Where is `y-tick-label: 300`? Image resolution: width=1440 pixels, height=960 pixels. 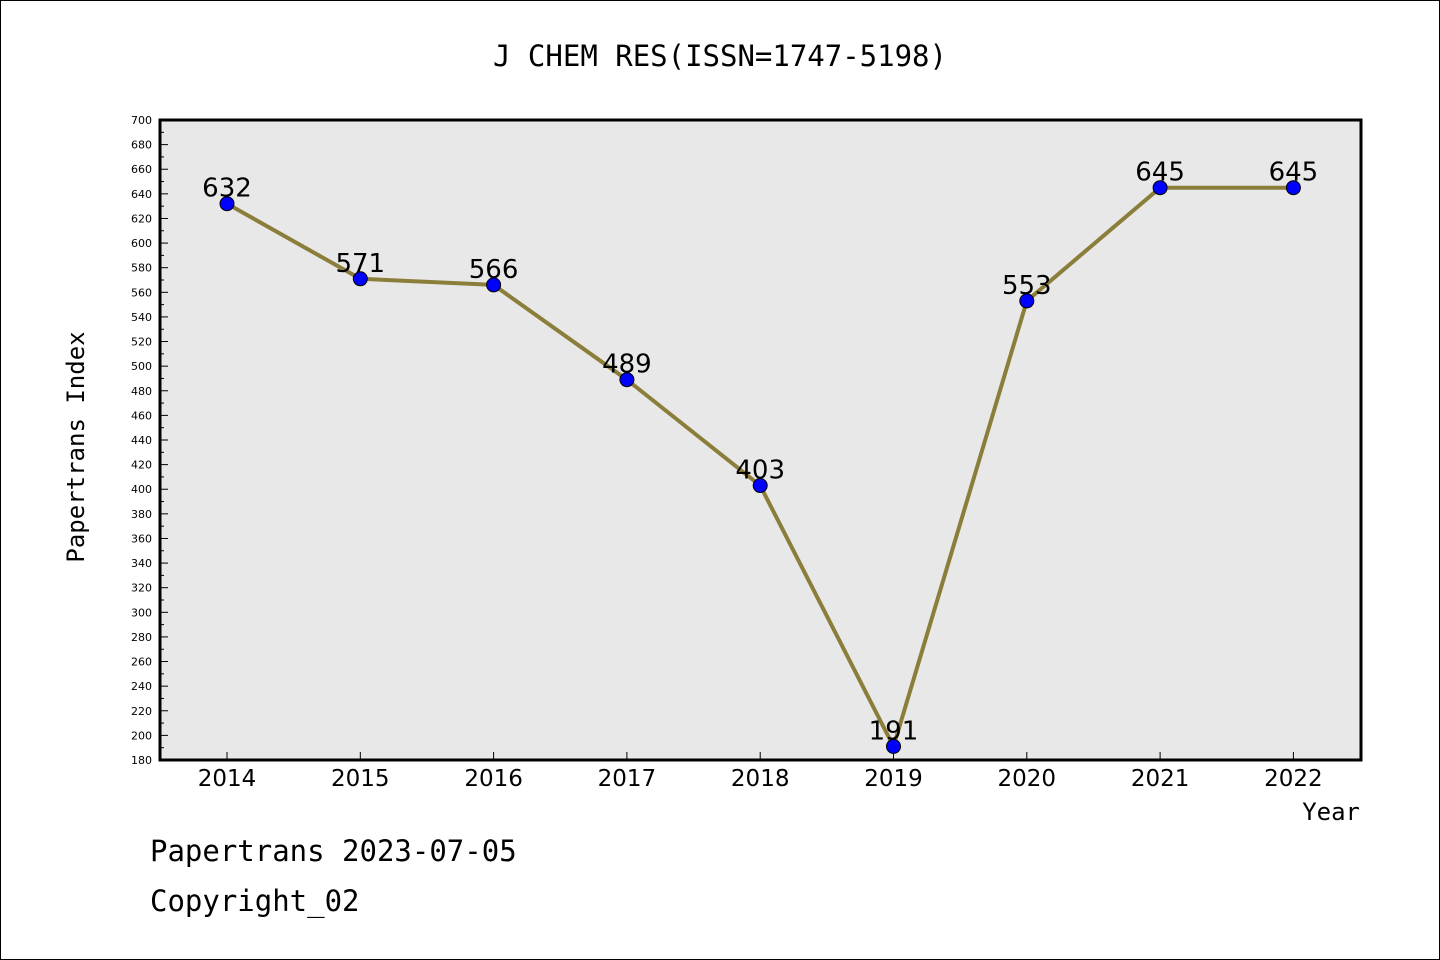 y-tick-label: 300 is located at coordinates (141, 612).